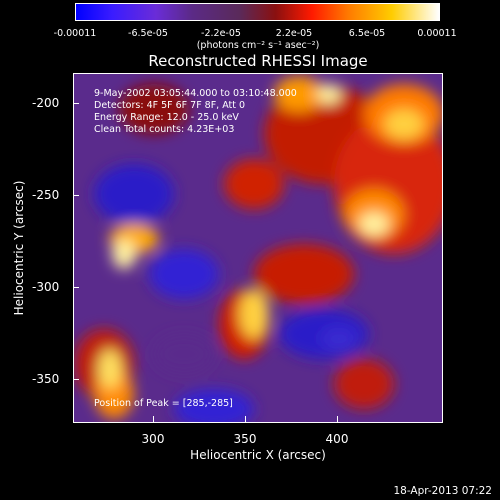  Describe the element at coordinates (166, 117) in the screenshot. I see `energy-range: Energy Range: 12.0 - 25.0 keV` at that location.